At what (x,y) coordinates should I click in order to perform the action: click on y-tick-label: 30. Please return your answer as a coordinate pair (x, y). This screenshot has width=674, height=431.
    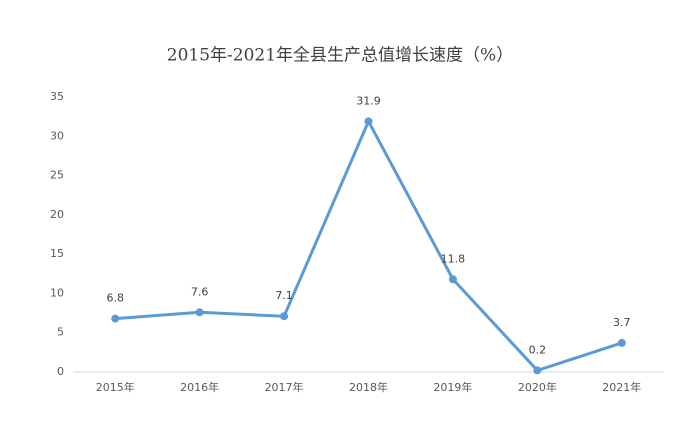
    Looking at the image, I should click on (57, 135).